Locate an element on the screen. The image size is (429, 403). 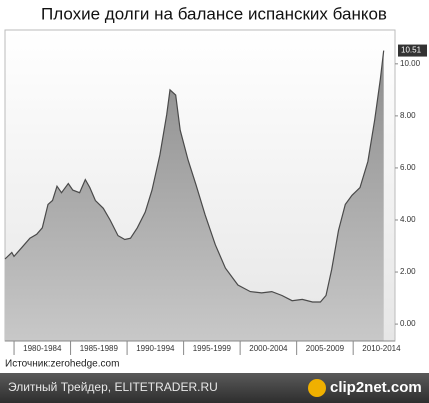
x-tick-label: 1985-1989 is located at coordinates (99, 348).